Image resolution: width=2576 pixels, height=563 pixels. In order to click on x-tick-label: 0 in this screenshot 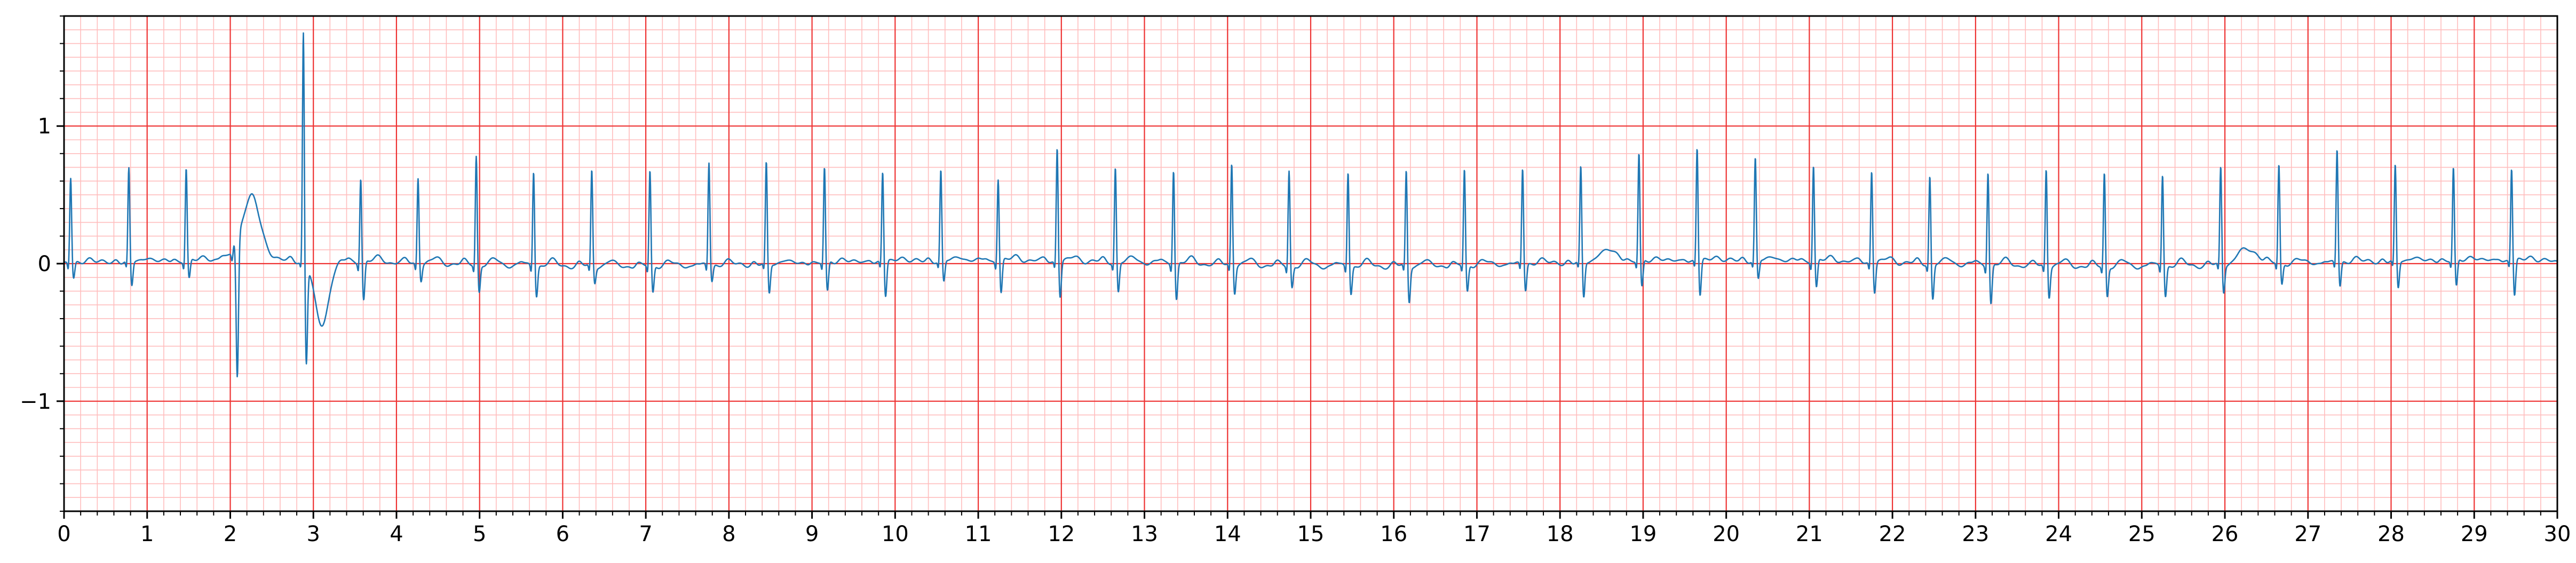, I will do `click(63, 534)`.